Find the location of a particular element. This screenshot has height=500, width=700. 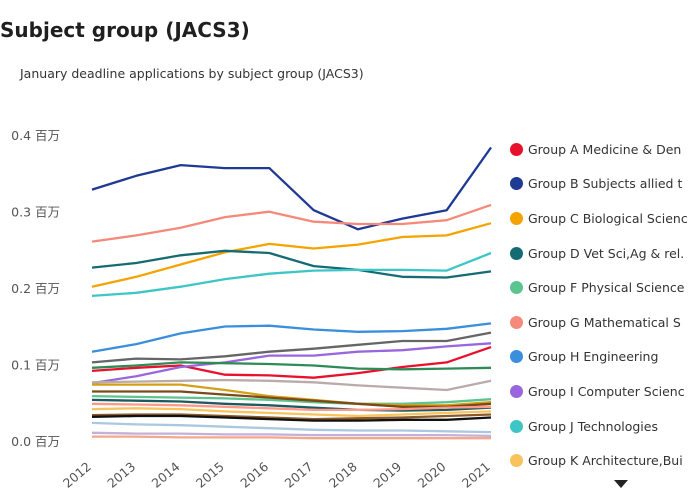

legend-item: Group F Physical Science is located at coordinates (605, 287).